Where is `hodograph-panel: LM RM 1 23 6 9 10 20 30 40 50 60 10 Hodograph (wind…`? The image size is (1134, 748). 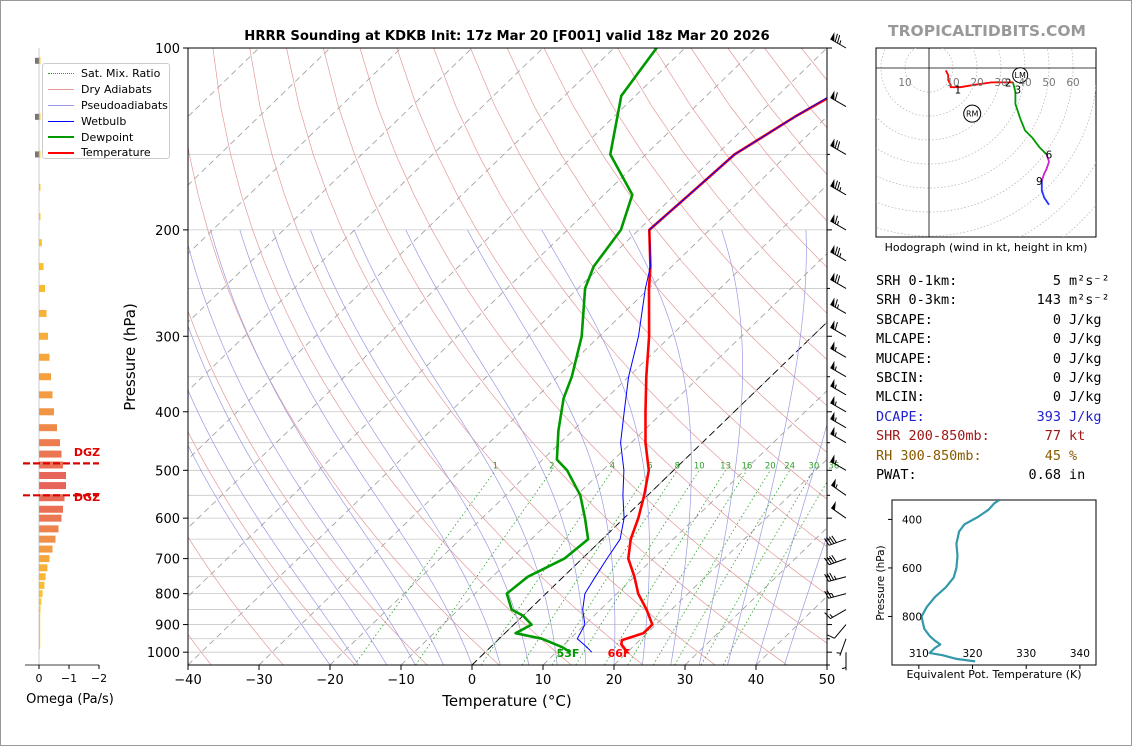
hodograph-panel: LM RM 1 23 6 9 10 20 30 40 50 60 10 Hodograph (wind… is located at coordinates (986, 150).